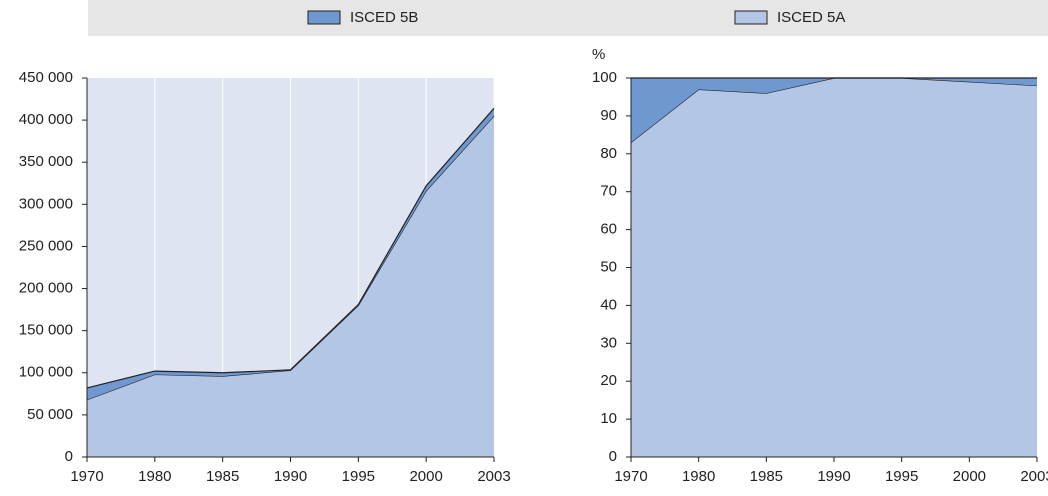  Describe the element at coordinates (608, 342) in the screenshot. I see `y-tick-label: 30` at that location.